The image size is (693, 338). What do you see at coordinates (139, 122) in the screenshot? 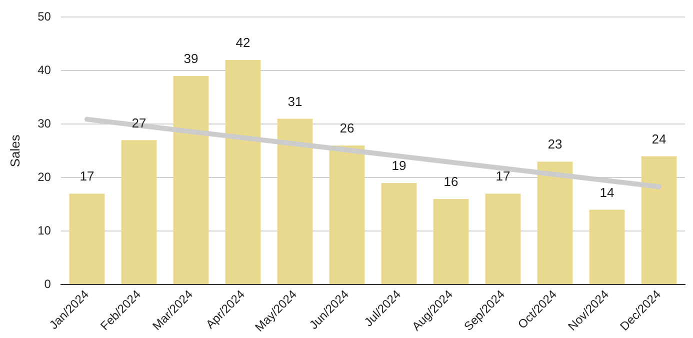
I see `data-label: 27` at bounding box center [139, 122].